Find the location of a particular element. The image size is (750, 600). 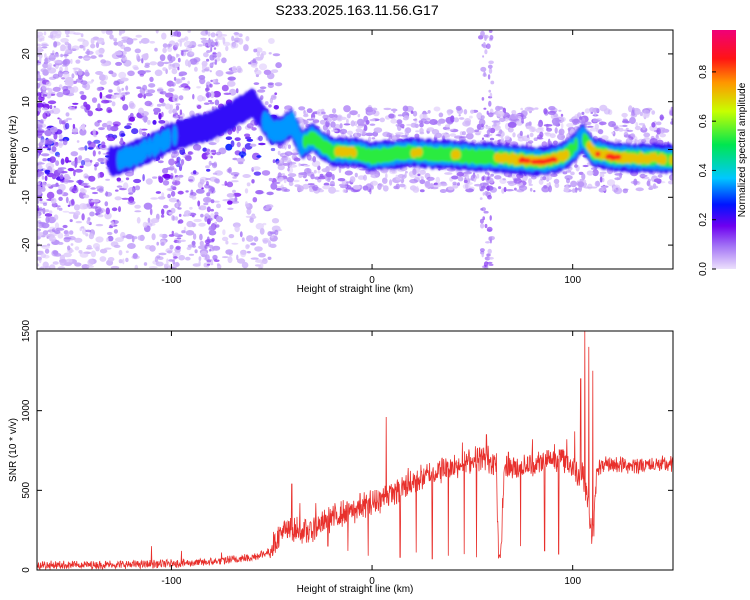

spectrogram-x-axis-label: Height of straight line (km) is located at coordinates (355, 289).